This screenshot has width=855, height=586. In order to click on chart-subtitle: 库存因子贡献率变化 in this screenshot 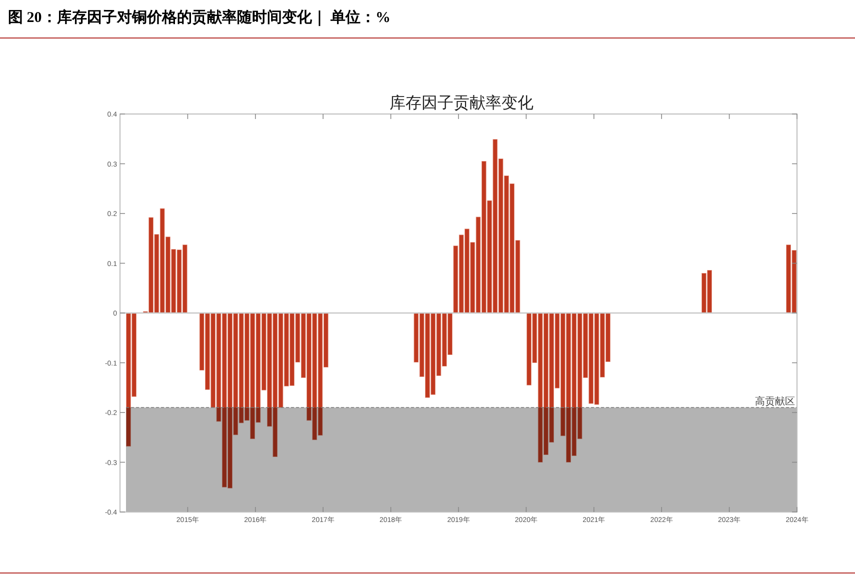, I will do `click(462, 103)`.